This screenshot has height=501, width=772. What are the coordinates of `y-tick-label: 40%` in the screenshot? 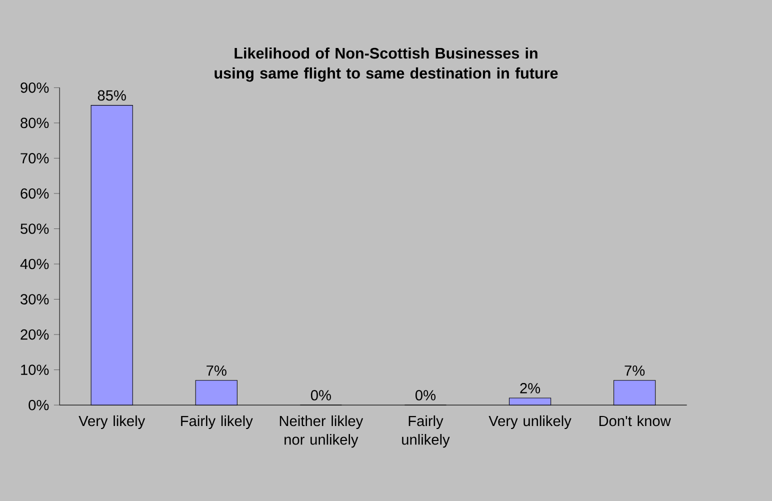 It's located at (34, 264).